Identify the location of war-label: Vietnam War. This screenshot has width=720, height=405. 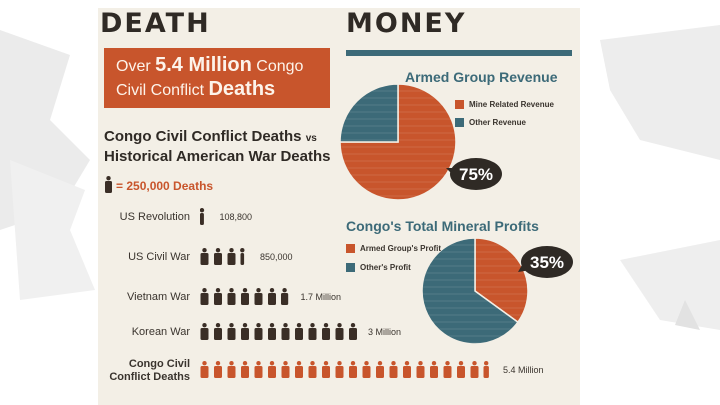
(158, 297).